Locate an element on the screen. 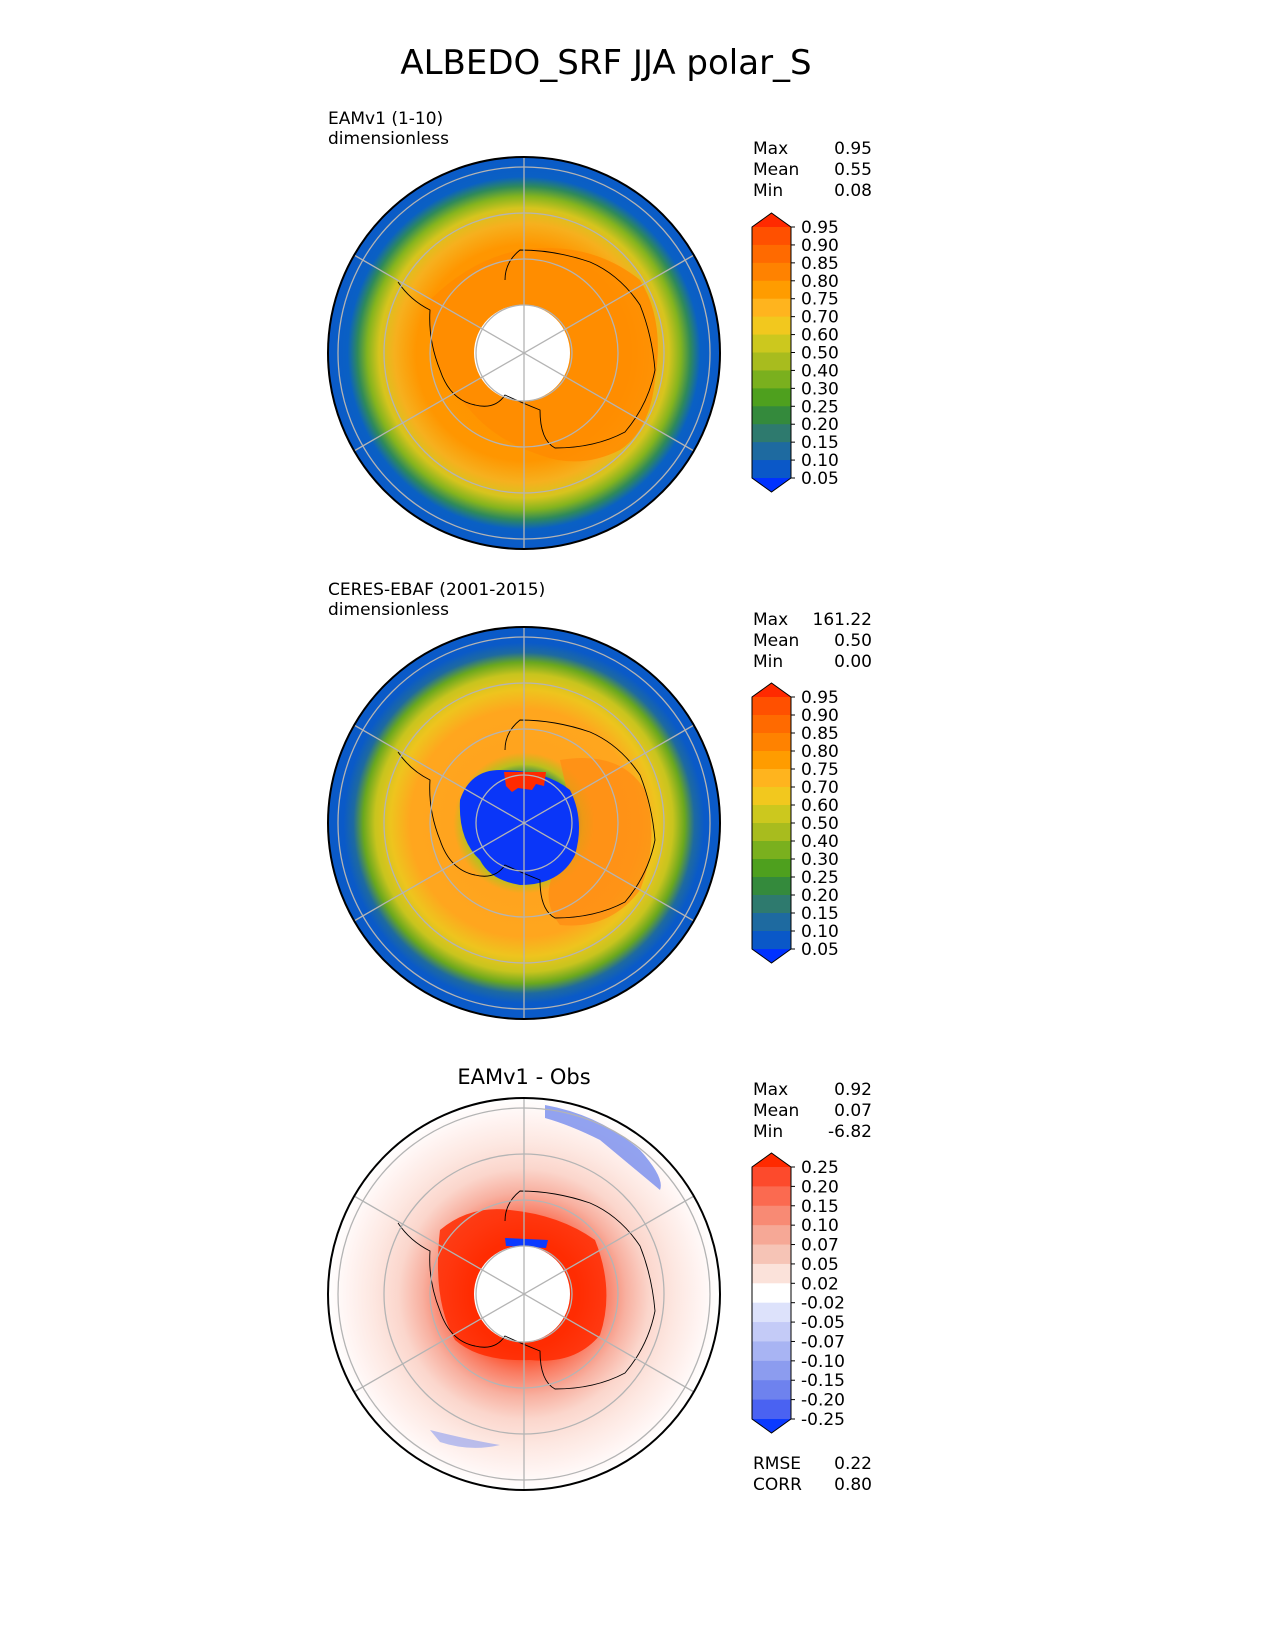  panel-3-graticule is located at coordinates (524, 1294).